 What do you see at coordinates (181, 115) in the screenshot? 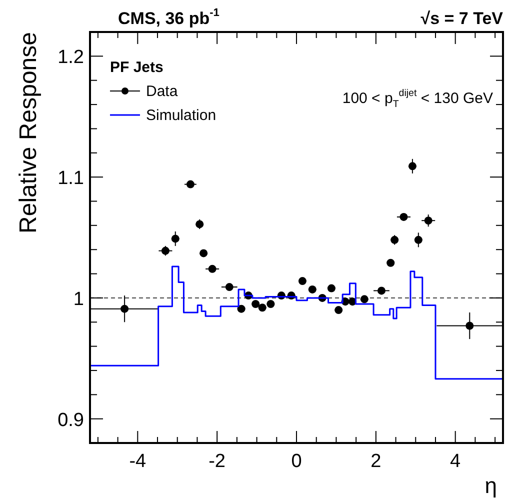
I see `legend-label: Simulation` at bounding box center [181, 115].